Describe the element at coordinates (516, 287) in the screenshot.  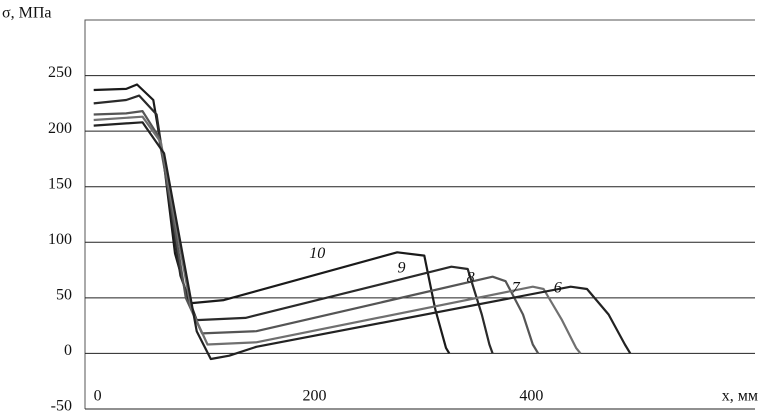
I see `series-label: 7` at that location.